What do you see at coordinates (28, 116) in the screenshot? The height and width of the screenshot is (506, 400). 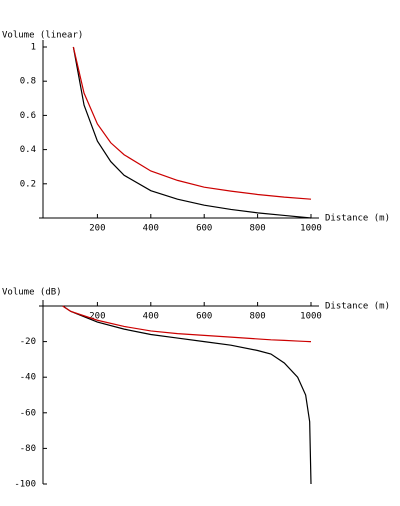 I see `y-tick-label: 0.6` at bounding box center [28, 116].